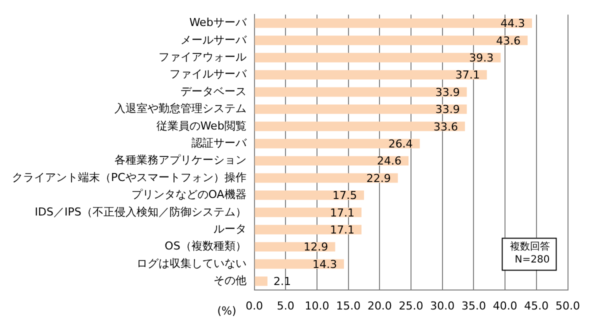 The width and height of the screenshot is (590, 329). Describe the element at coordinates (214, 39) in the screenshot. I see `y-tick-label: メールサーバ` at that location.